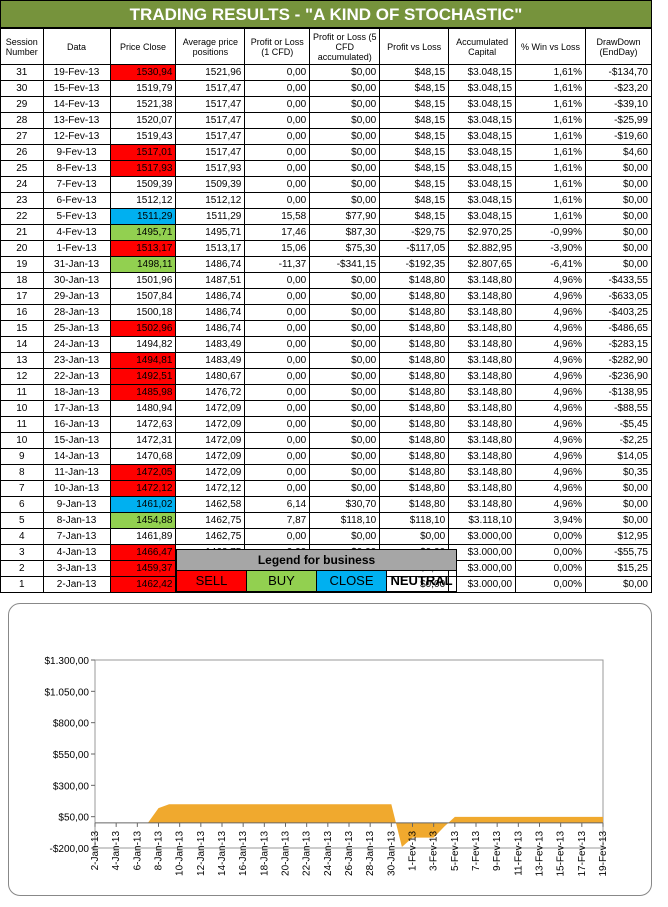  What do you see at coordinates (22, 472) in the screenshot?
I see `table-cell: 8` at bounding box center [22, 472].